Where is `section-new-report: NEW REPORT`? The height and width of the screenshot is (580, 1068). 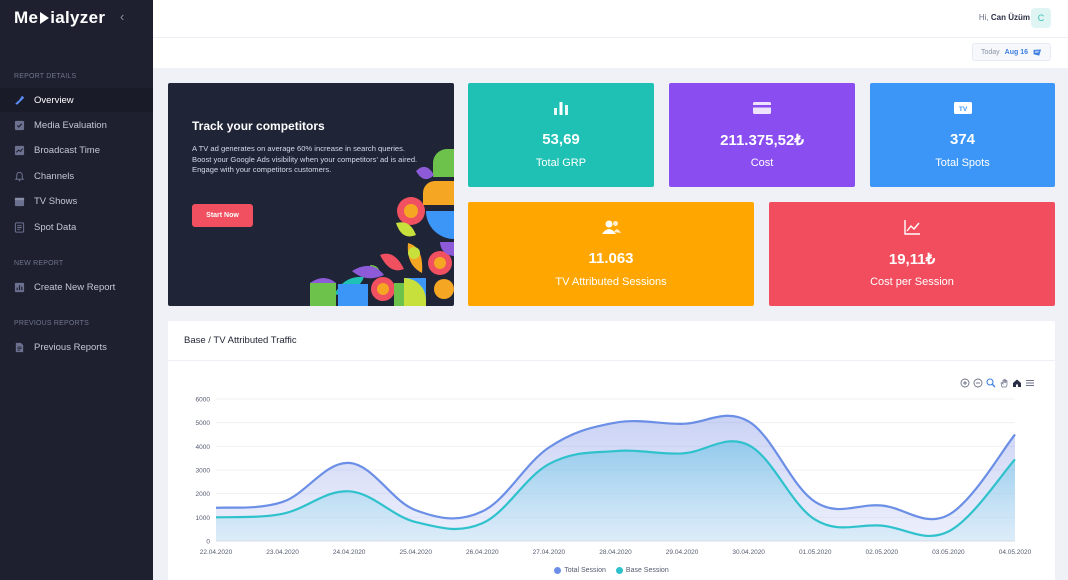
section-new-report: NEW REPORT is located at coordinates (39, 263).